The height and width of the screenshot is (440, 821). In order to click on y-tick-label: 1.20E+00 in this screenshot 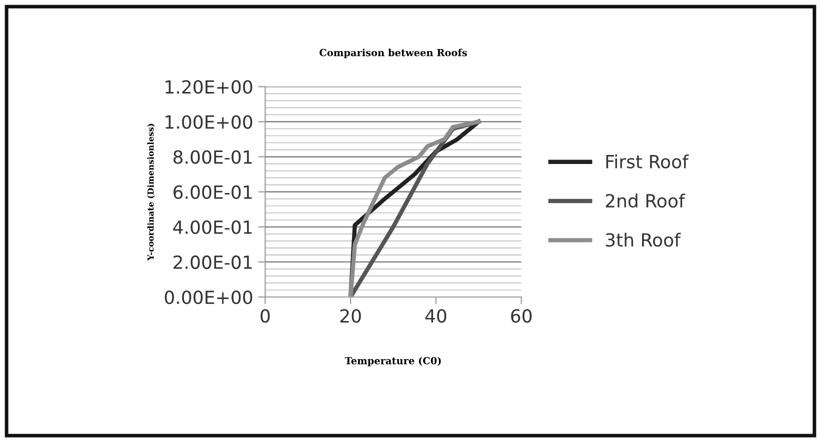, I will do `click(209, 87)`.